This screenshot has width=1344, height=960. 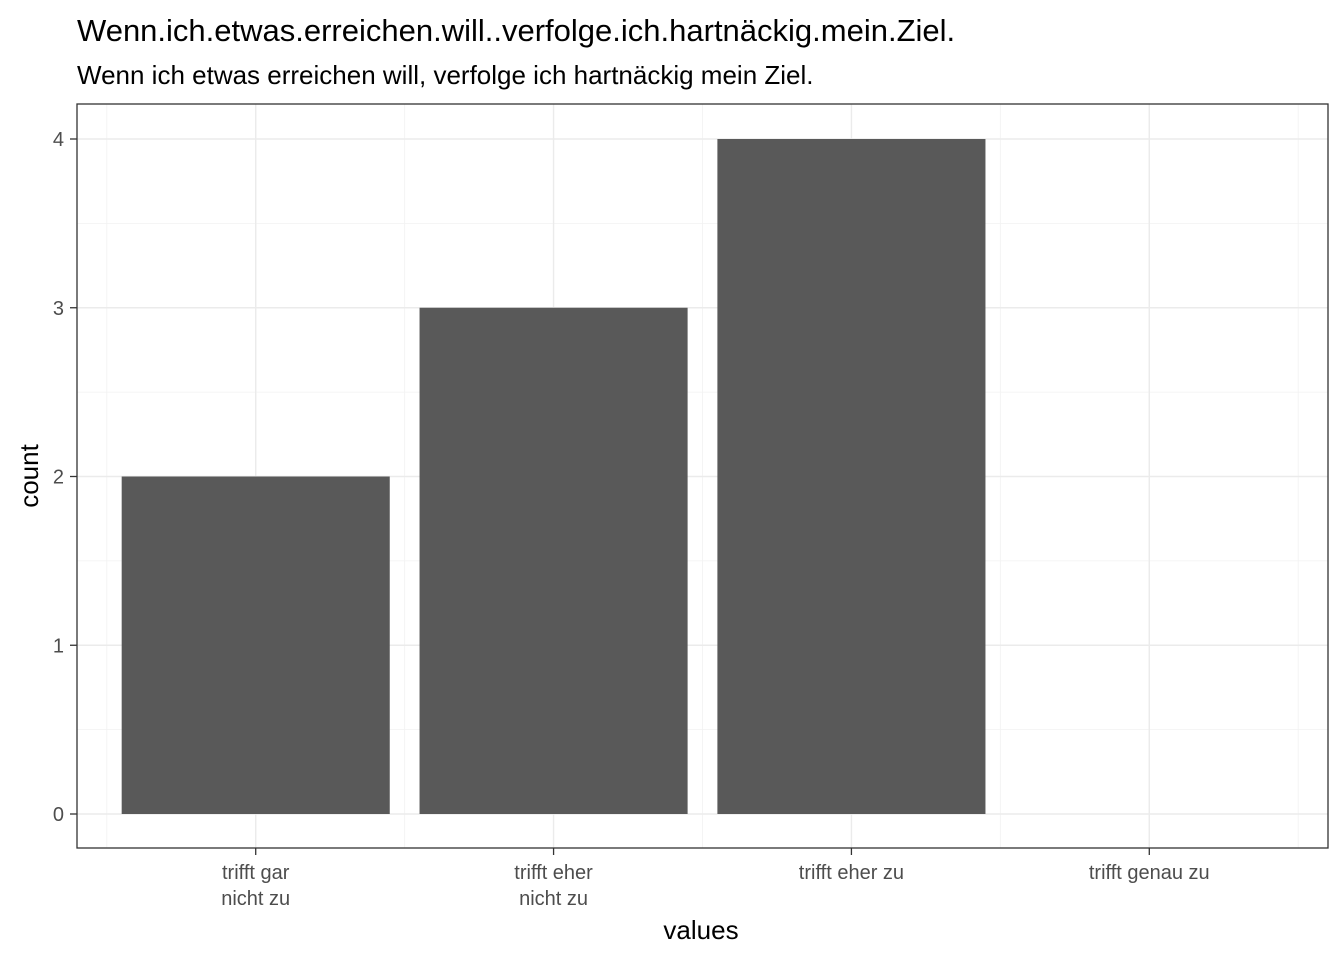 What do you see at coordinates (851, 873) in the screenshot?
I see `x-tick-label: trifft eher zu` at bounding box center [851, 873].